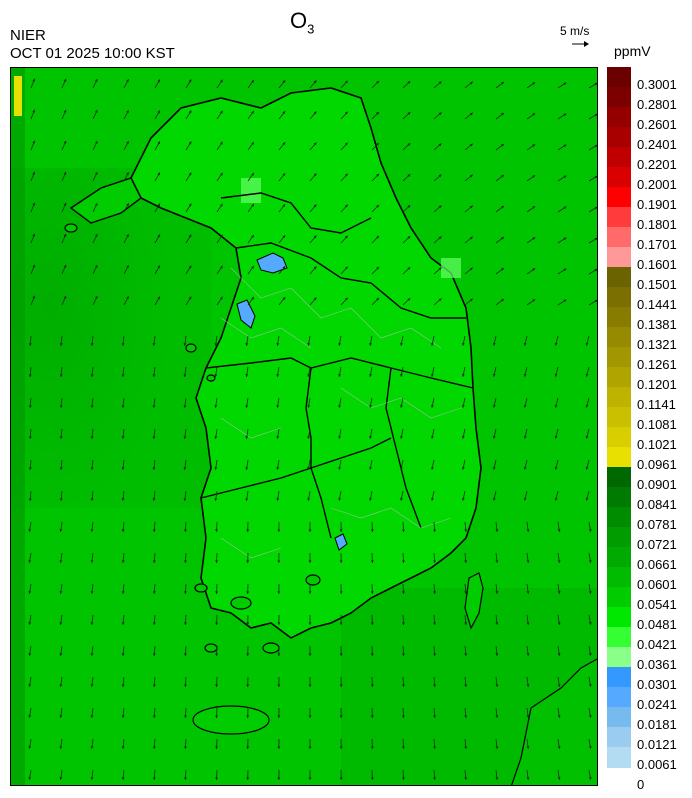  What do you see at coordinates (657, 604) in the screenshot?
I see `legend-label: 0.0541` at bounding box center [657, 604].